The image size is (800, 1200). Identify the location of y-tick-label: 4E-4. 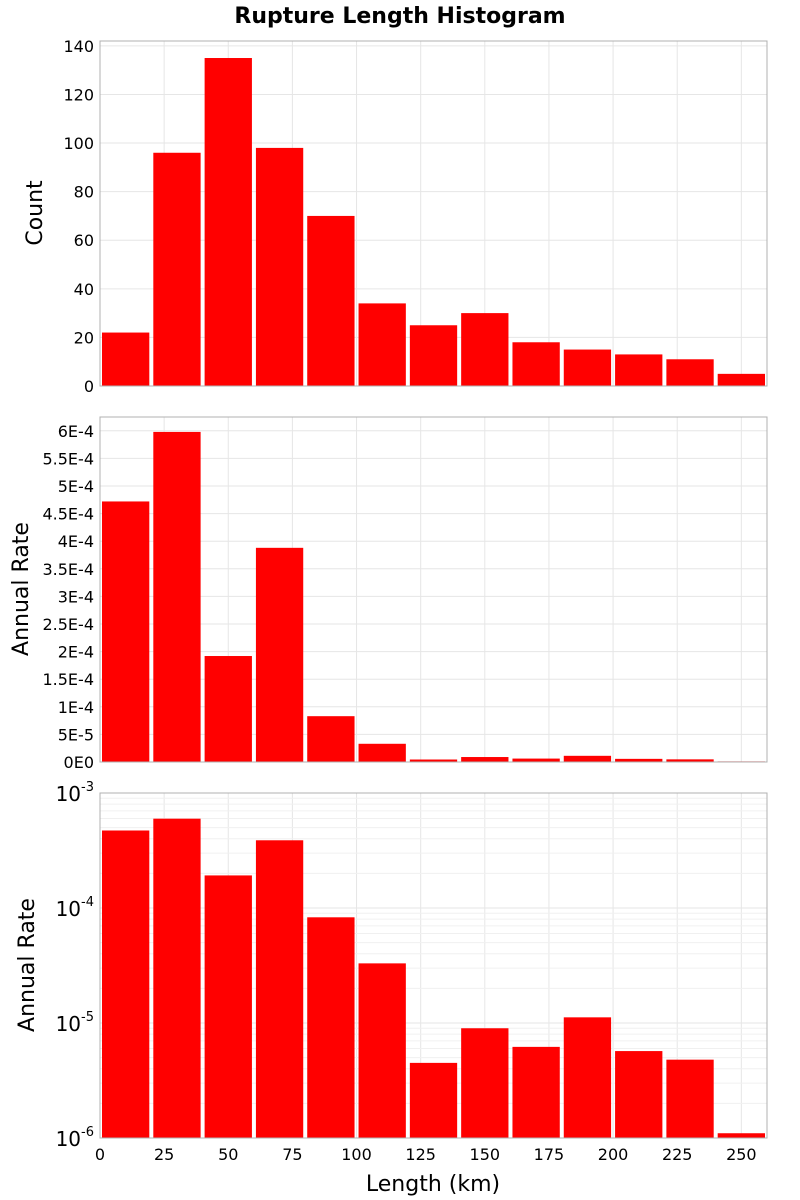
(76, 541).